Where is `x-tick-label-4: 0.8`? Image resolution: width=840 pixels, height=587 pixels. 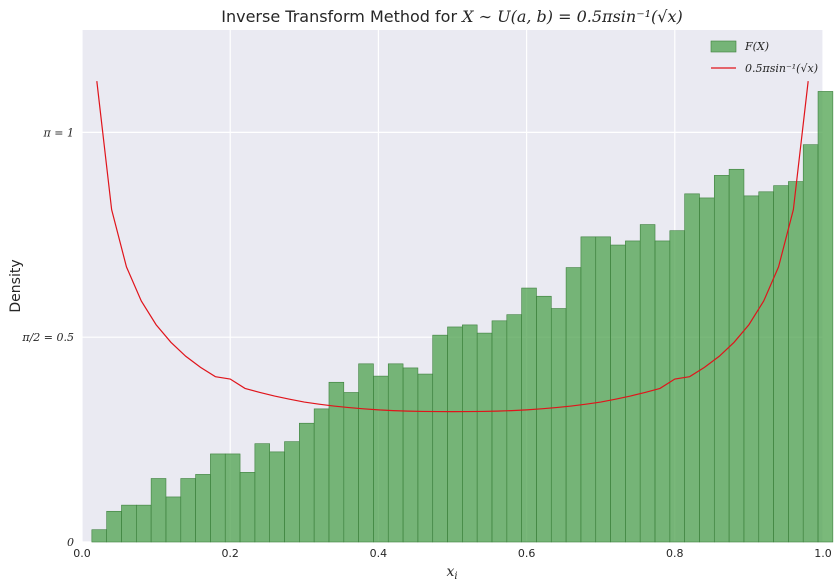 x-tick-label-4: 0.8 is located at coordinates (675, 553).